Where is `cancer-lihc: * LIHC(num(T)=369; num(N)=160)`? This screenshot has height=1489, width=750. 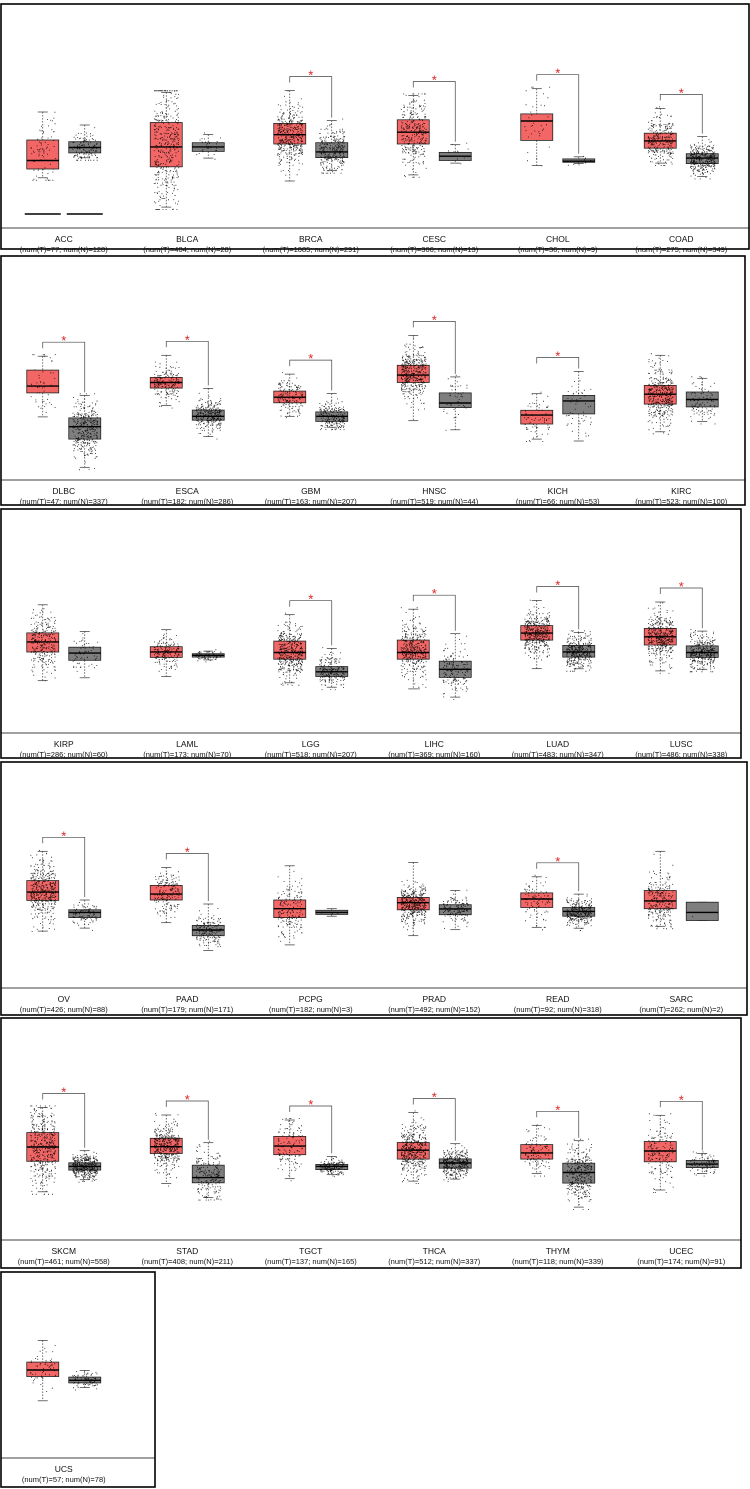
cancer-lihc: * LIHC(num(T)=369; num(N)=160) is located at coordinates (434, 672).